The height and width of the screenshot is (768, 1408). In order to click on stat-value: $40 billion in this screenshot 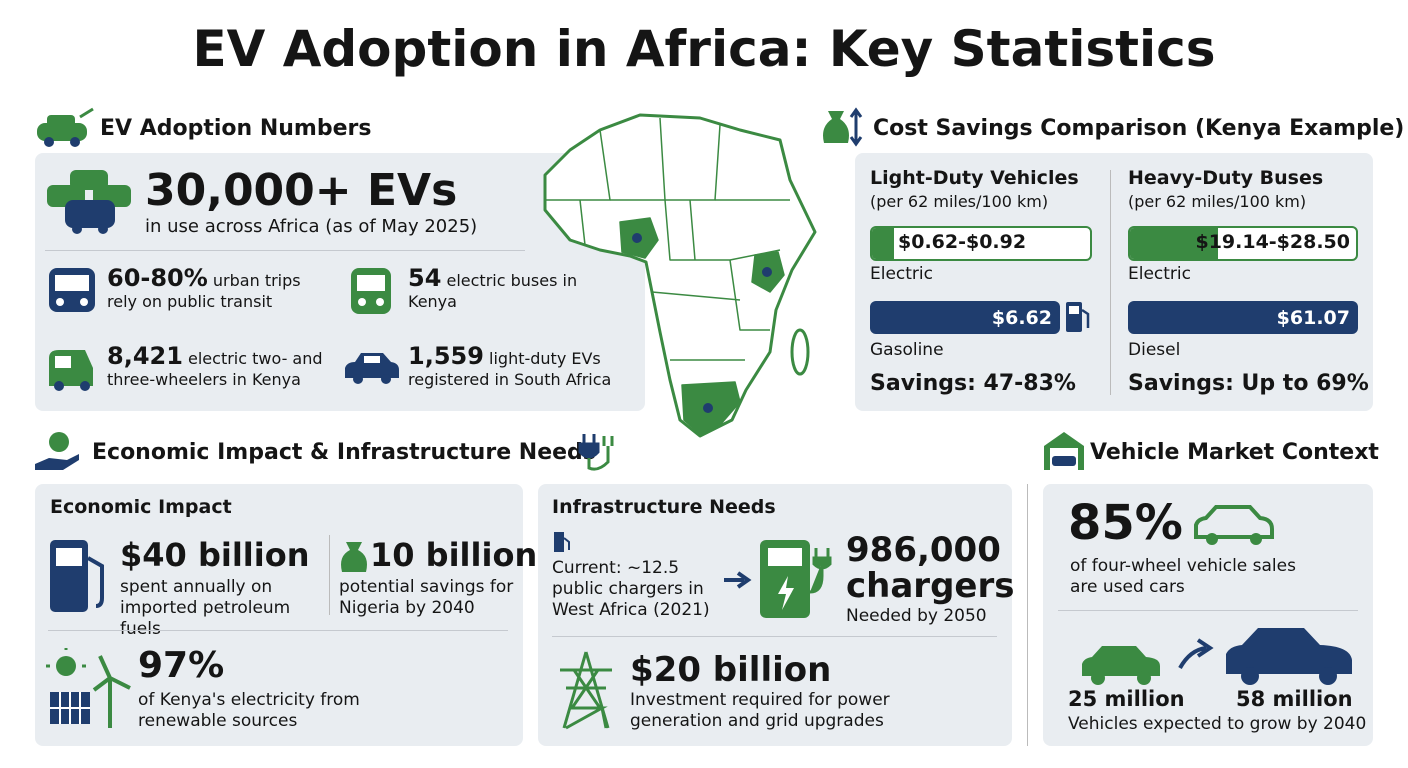, I will do `click(215, 555)`.